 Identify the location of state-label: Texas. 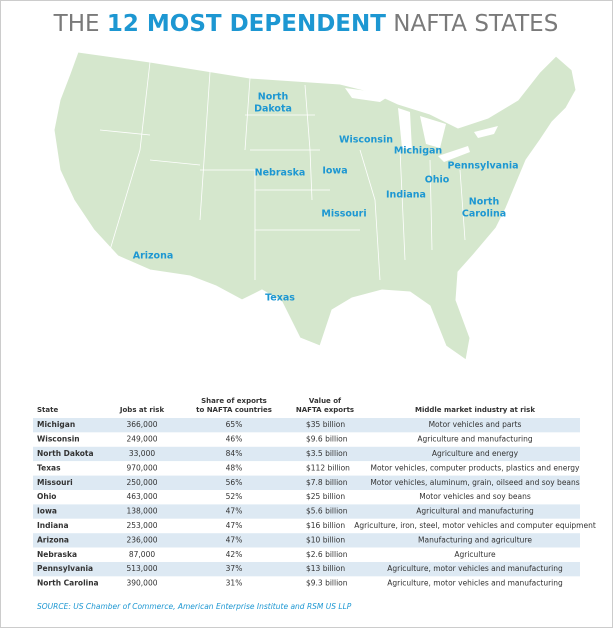
(280, 298).